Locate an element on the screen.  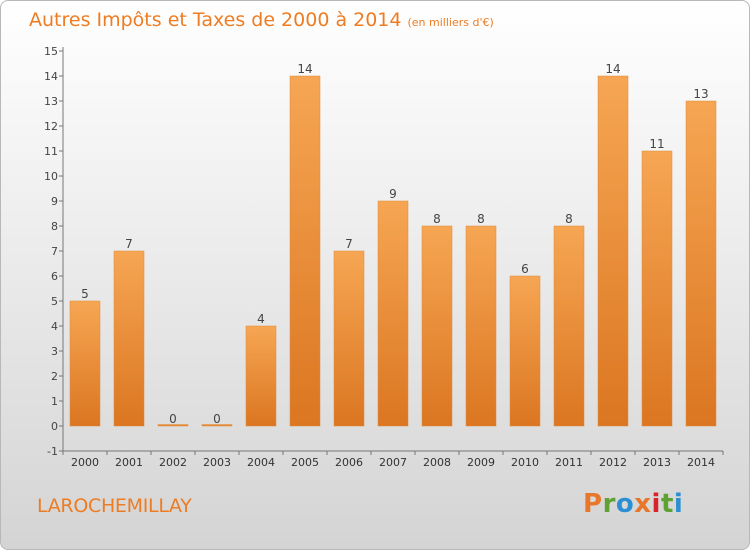
x-tick-label: 2011 is located at coordinates (569, 462).